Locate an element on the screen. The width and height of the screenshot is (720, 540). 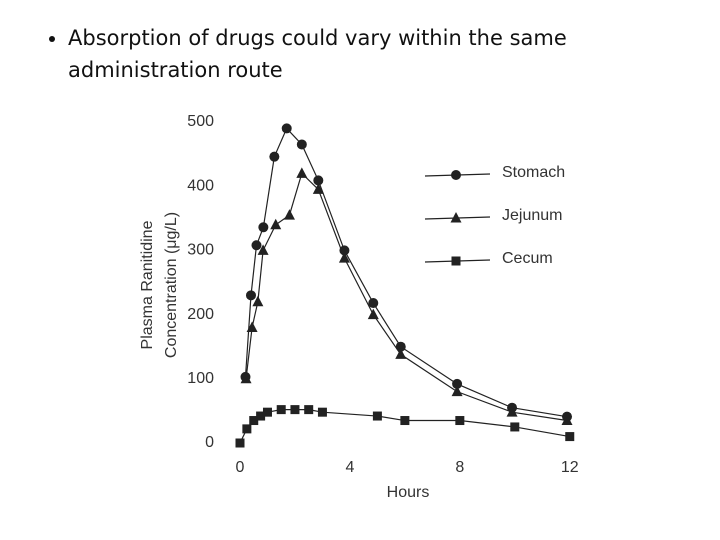
legend-label: Cecum is located at coordinates (527, 258).